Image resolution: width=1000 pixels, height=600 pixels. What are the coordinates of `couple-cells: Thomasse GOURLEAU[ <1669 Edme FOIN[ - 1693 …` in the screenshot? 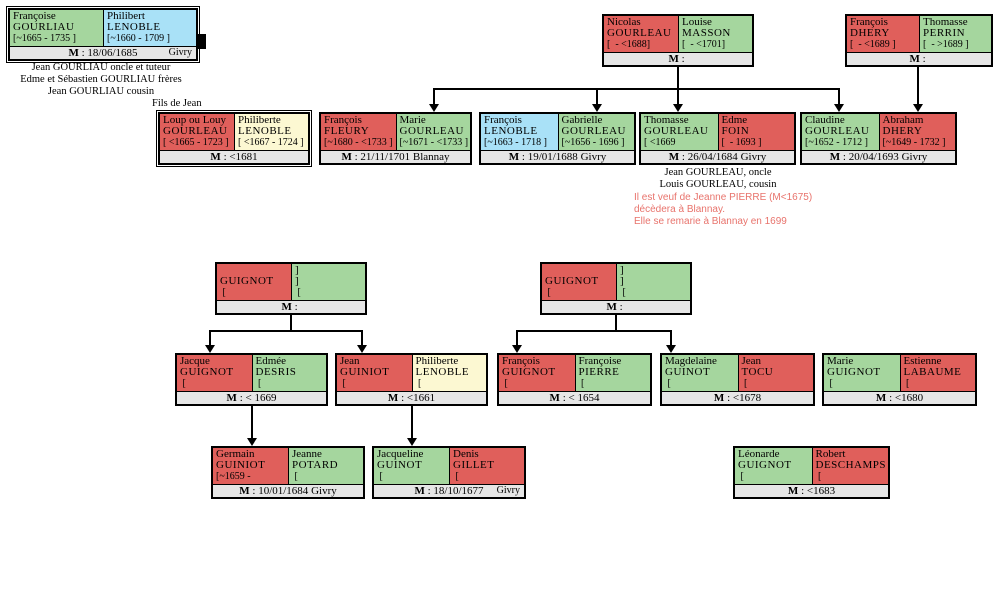 It's located at (717, 132).